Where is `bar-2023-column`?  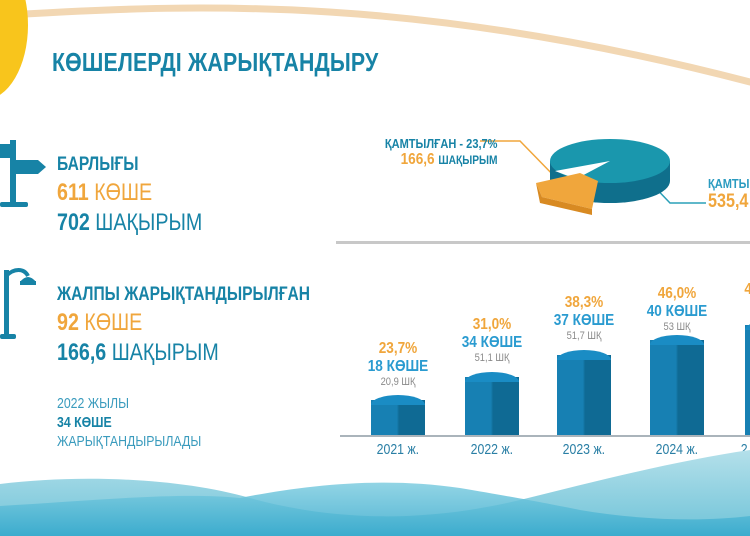 bar-2023-column is located at coordinates (584, 392).